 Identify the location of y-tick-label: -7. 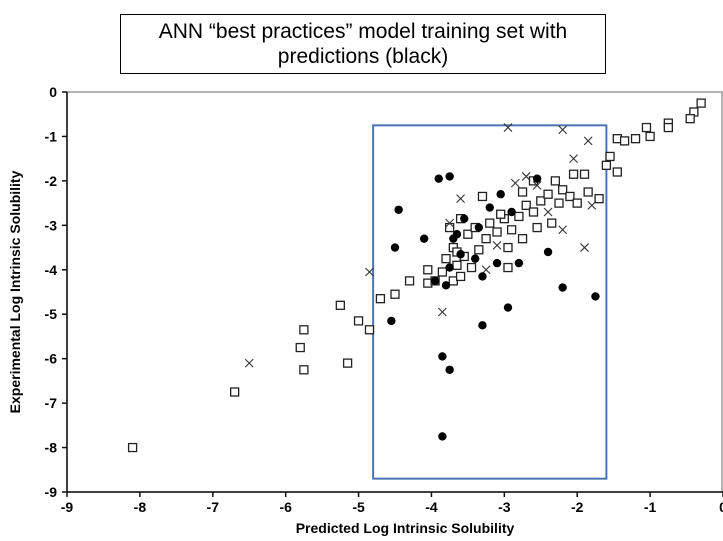
(51, 403).